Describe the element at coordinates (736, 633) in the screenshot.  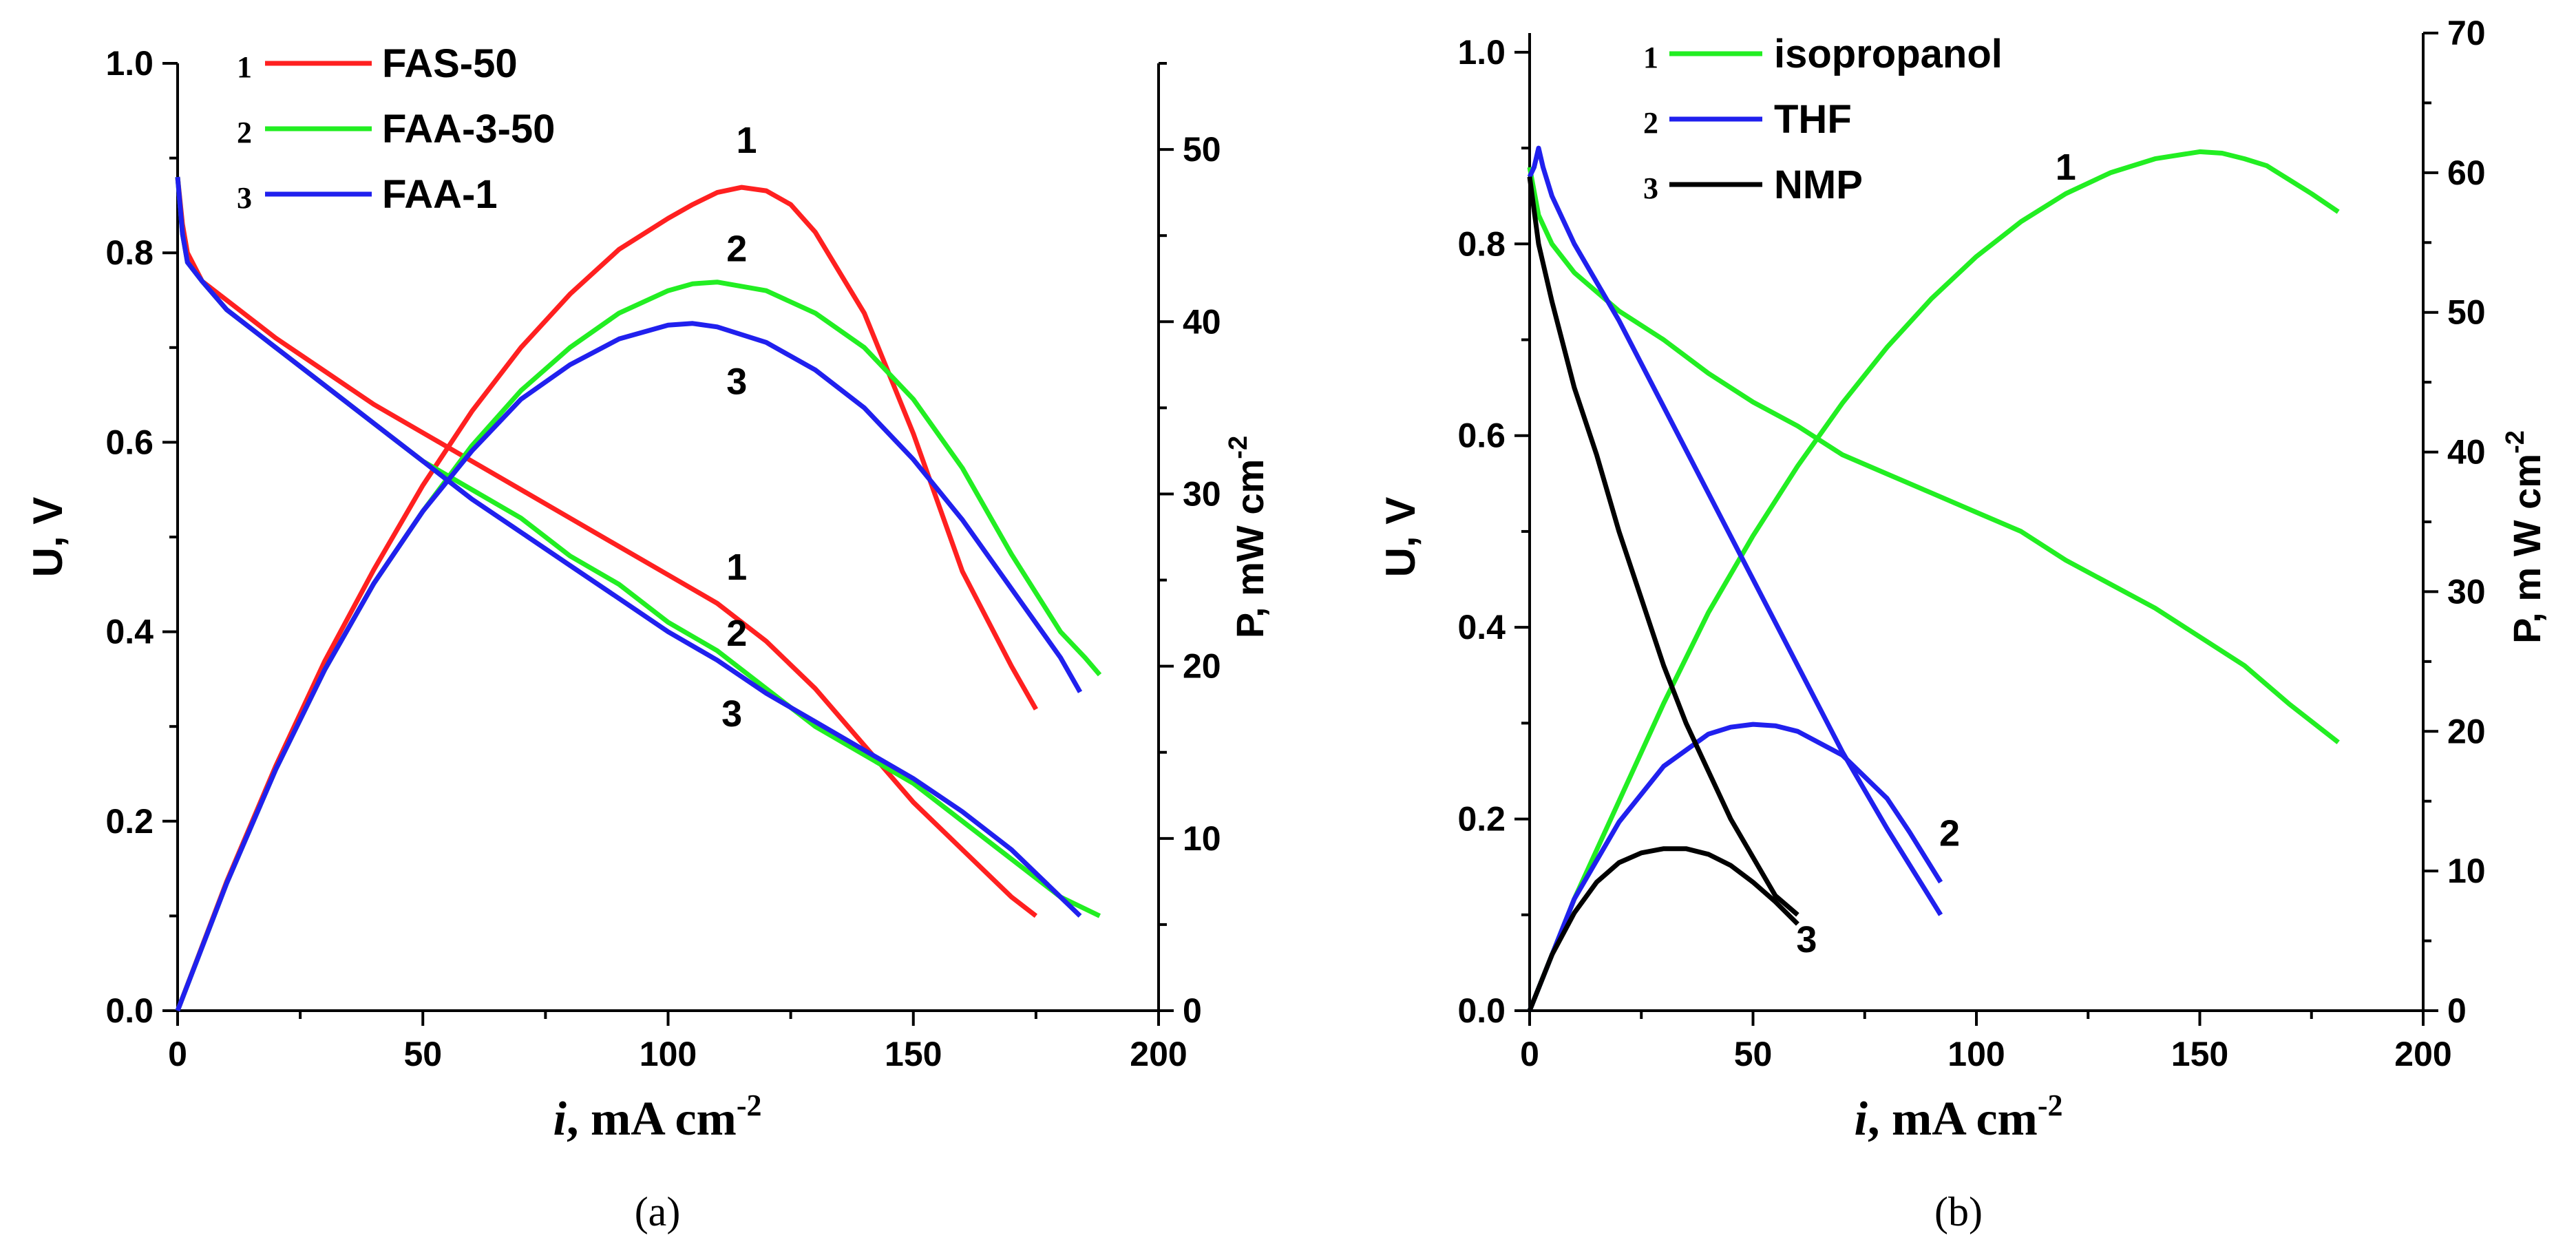
I see `voltage-curve-label: 2` at that location.